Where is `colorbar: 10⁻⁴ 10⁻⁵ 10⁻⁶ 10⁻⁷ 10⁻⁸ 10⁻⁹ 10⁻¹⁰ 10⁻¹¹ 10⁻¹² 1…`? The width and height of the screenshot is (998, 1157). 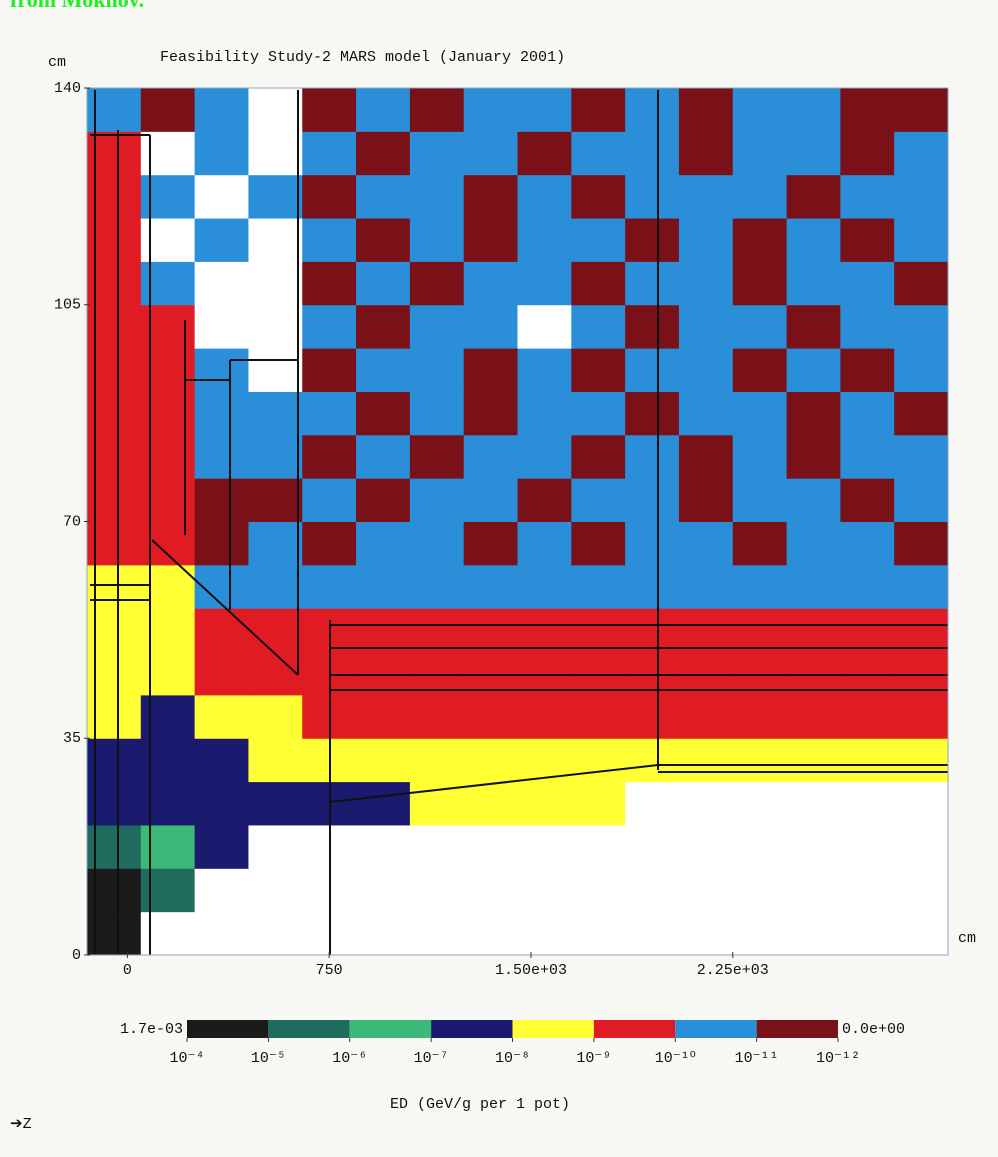 colorbar: 10⁻⁴ 10⁻⁵ 10⁻⁶ 10⁻⁷ 10⁻⁸ 10⁻⁹ 10⁻¹⁰ 10⁻¹¹ 10⁻¹² 1… is located at coordinates (512, 1043).